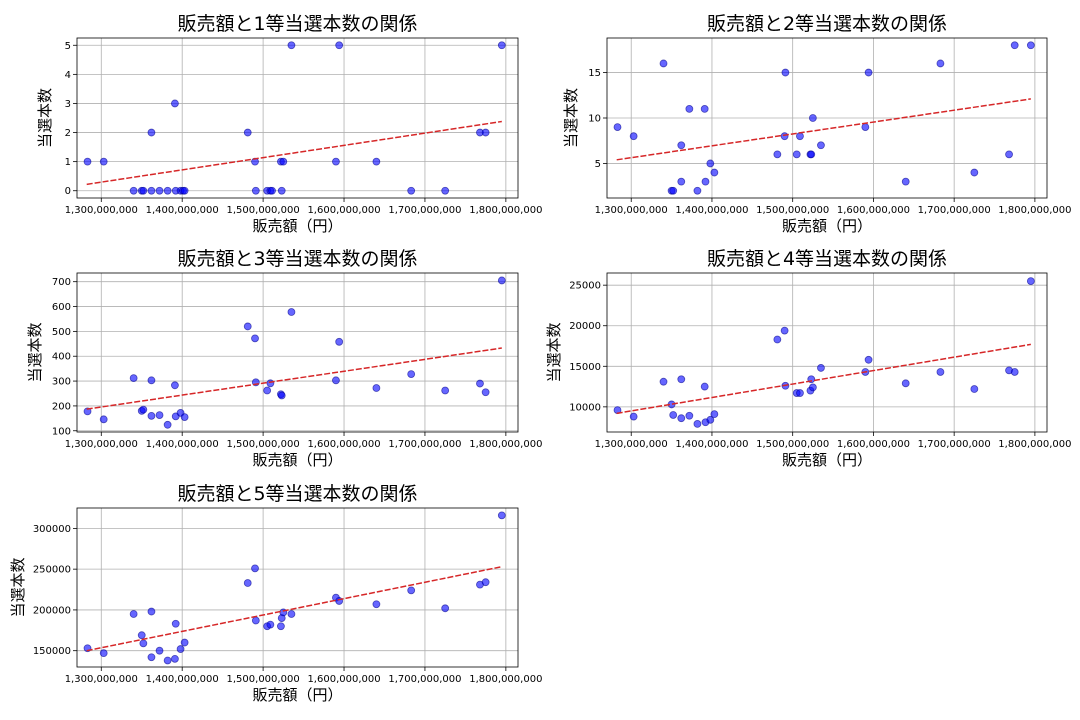 The image size is (1080, 720). I want to click on y-tick-label: 0, so click(68, 191).